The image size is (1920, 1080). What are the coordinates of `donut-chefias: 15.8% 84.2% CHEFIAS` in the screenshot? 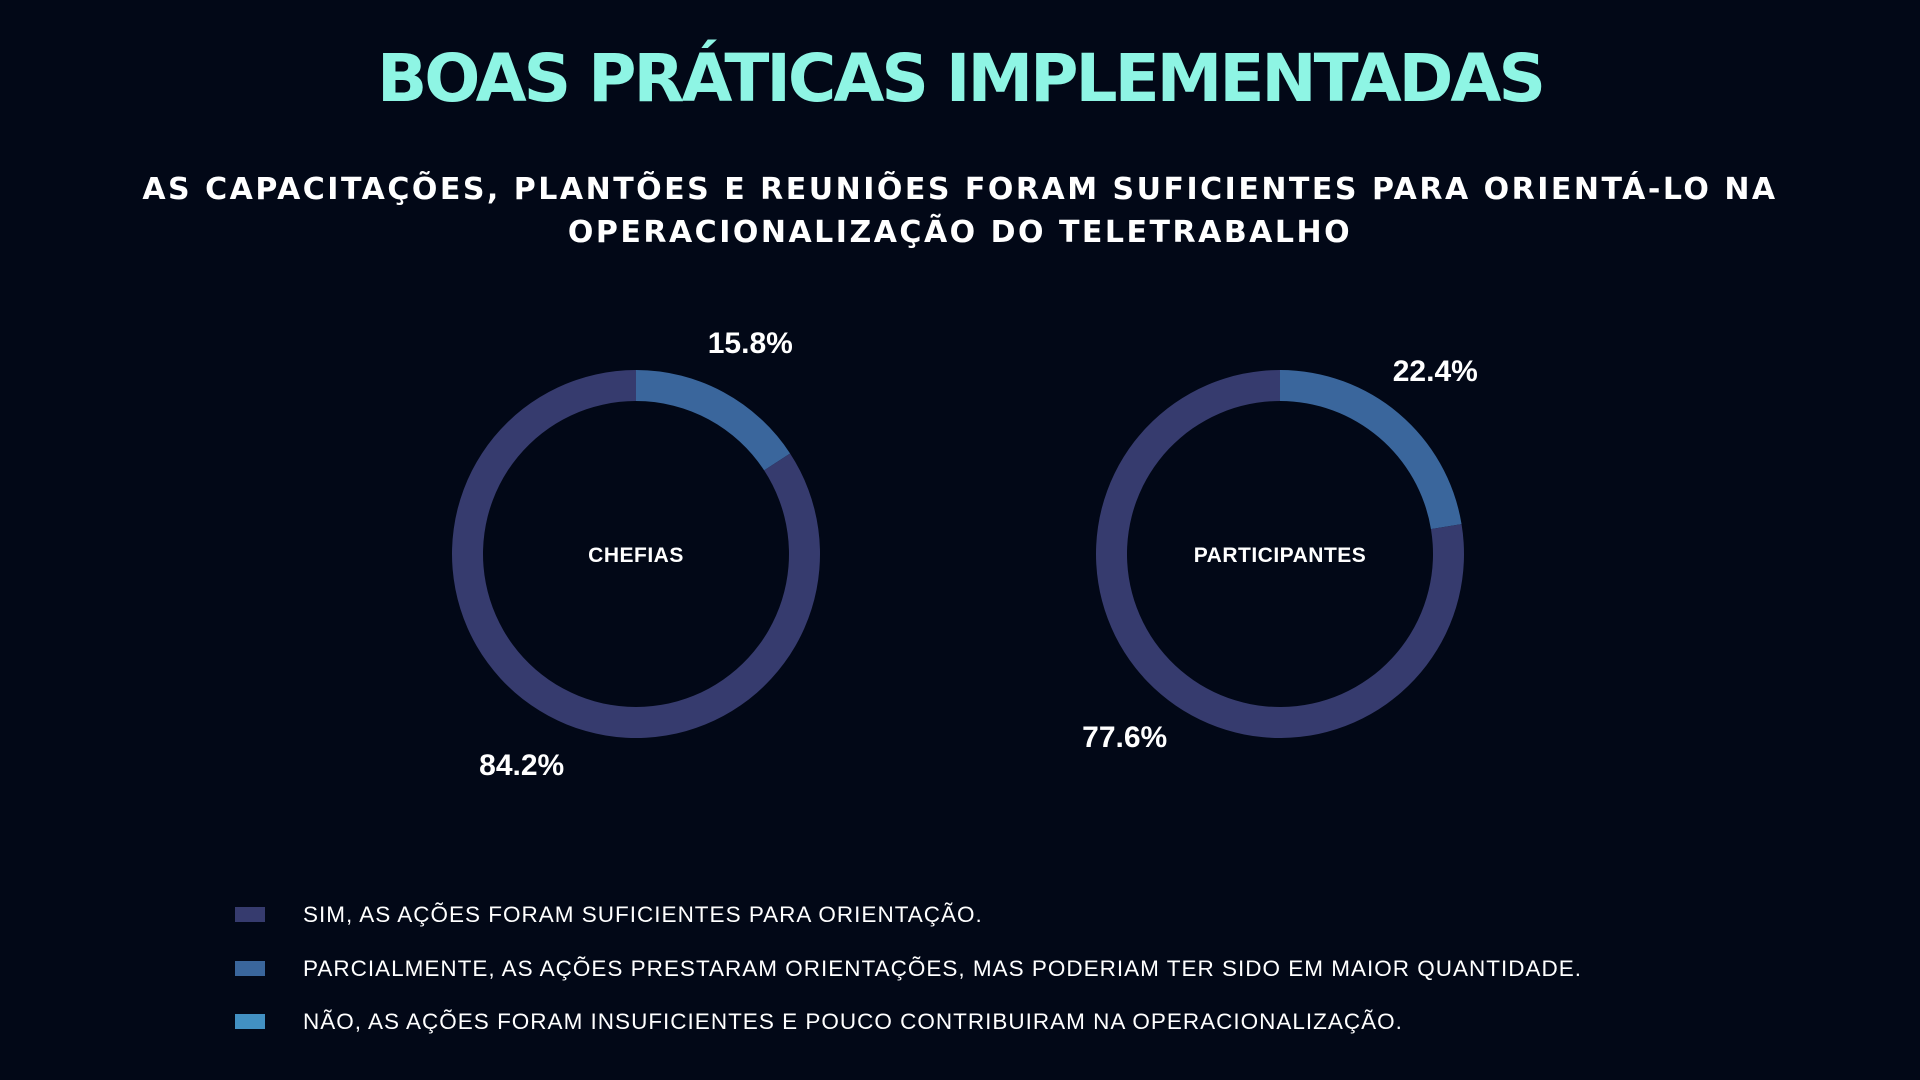 It's located at (635, 554).